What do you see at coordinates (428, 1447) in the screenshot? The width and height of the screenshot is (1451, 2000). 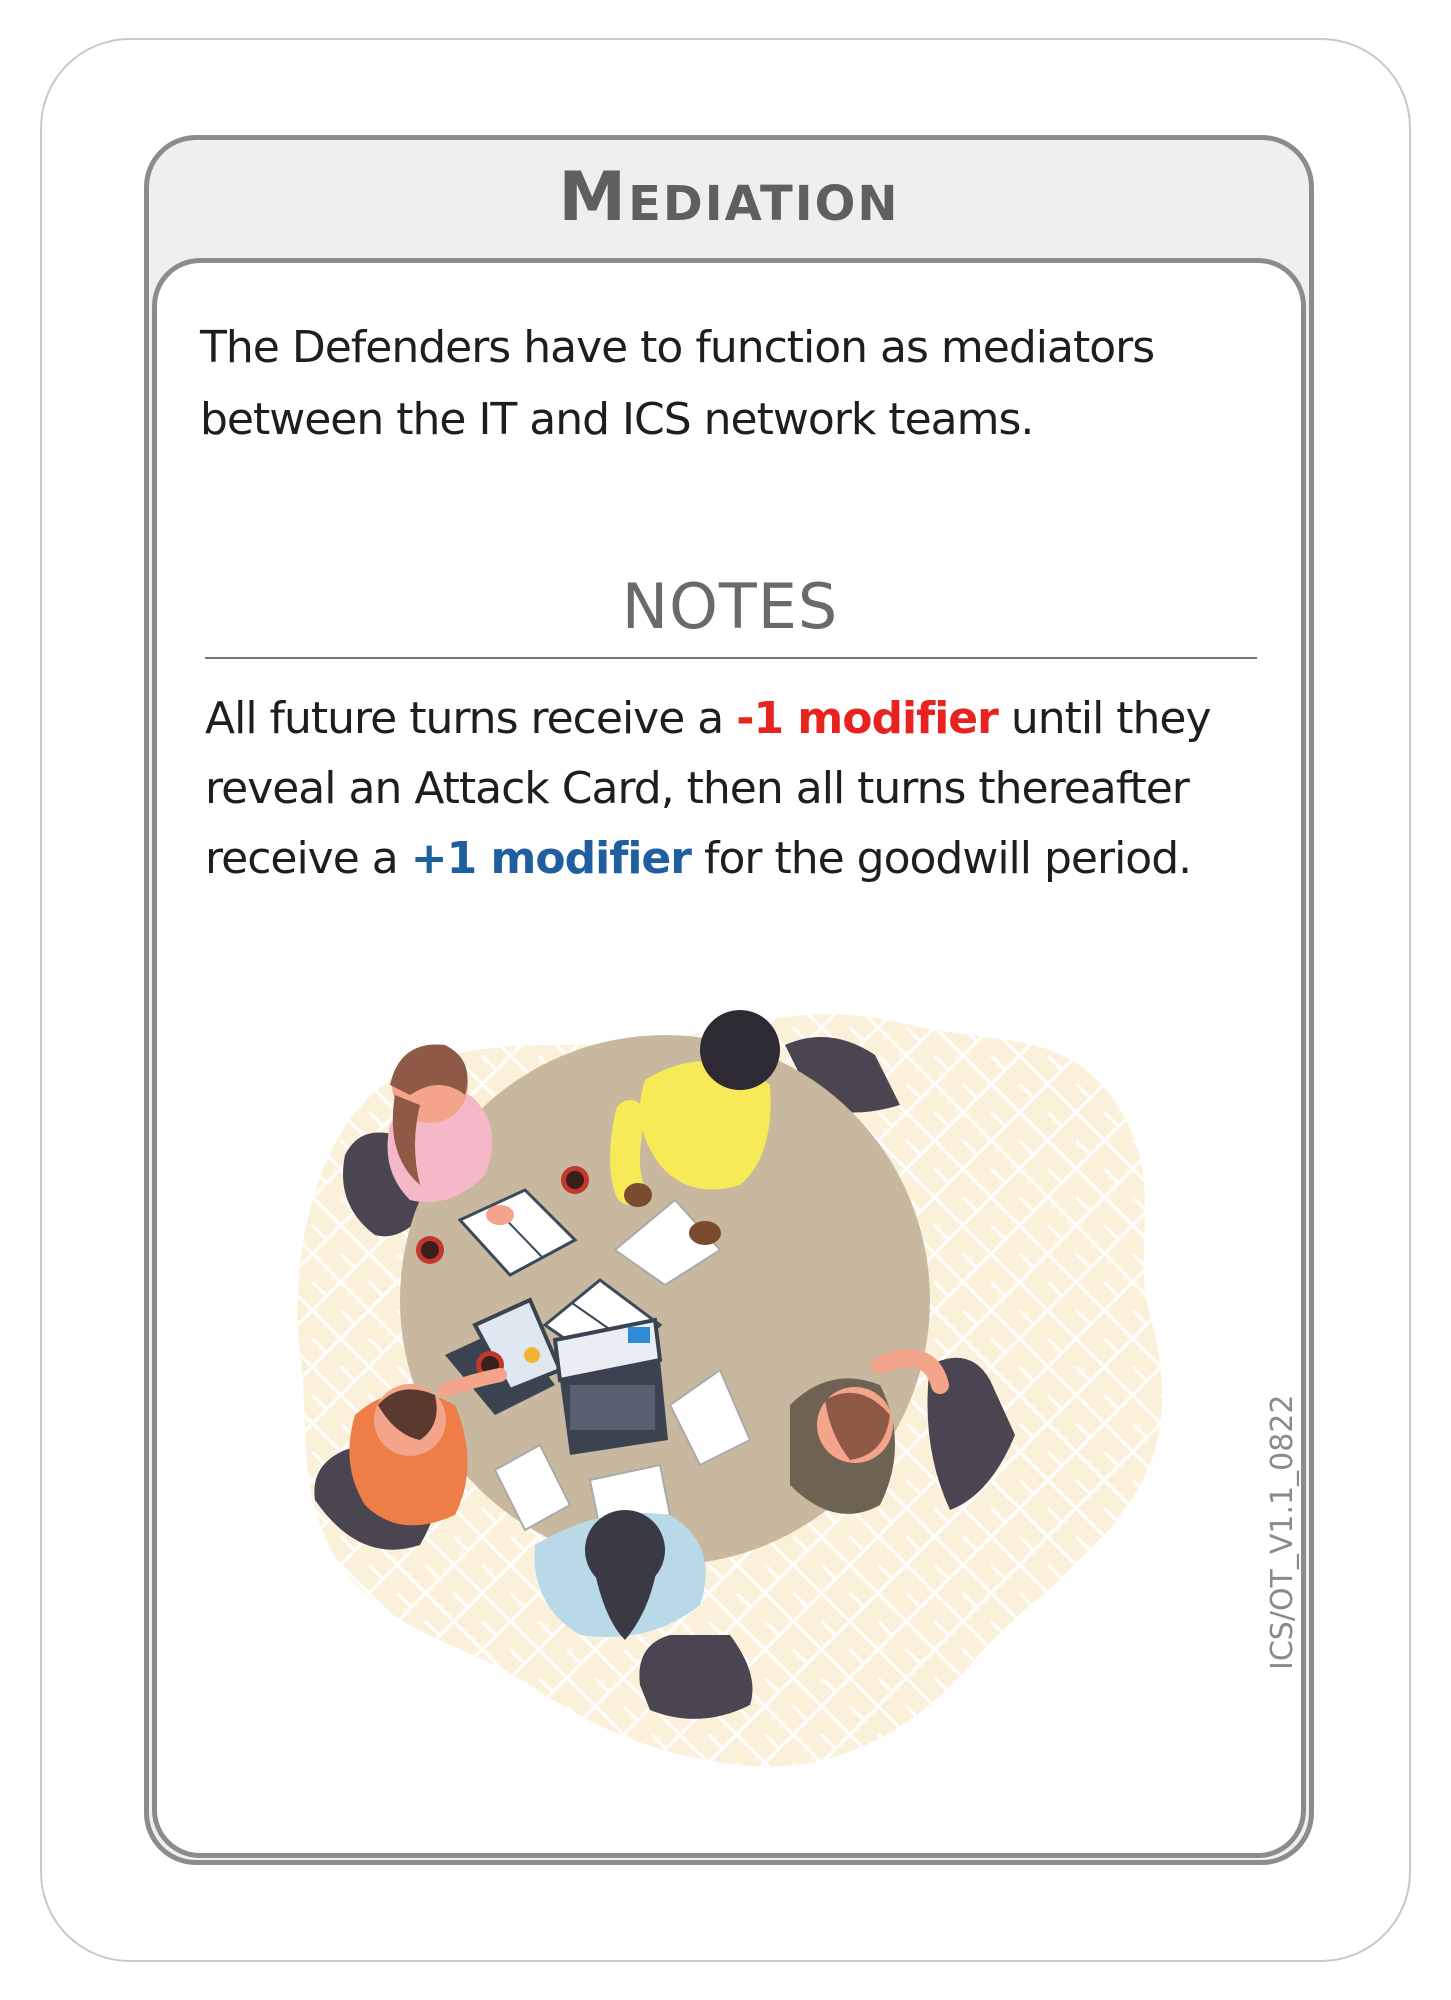 I see `person-orange` at bounding box center [428, 1447].